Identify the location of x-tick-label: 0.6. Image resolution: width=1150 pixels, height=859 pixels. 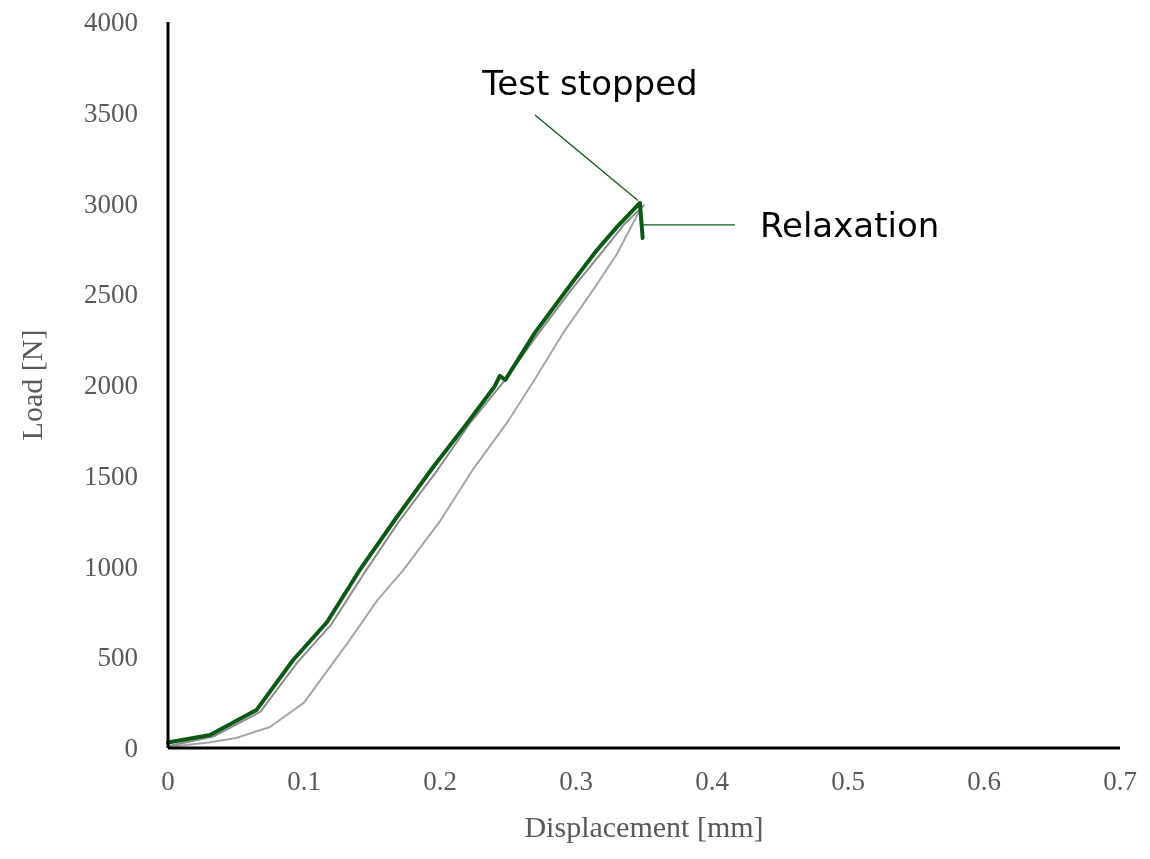
(984, 781).